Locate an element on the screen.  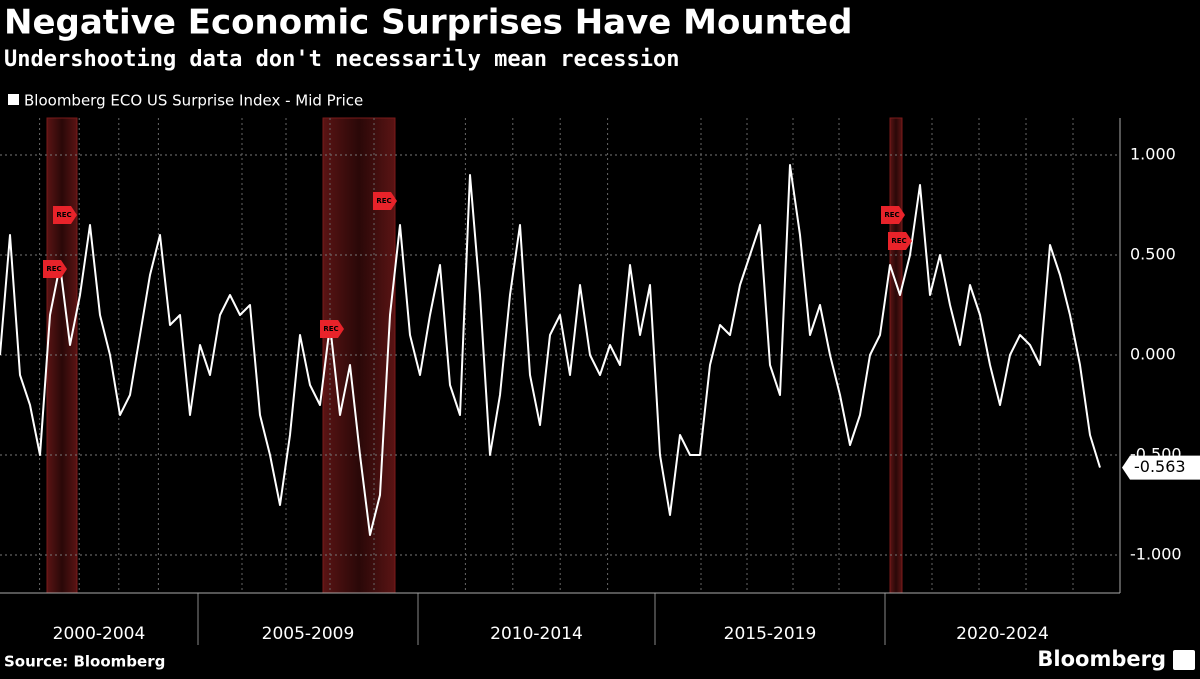
source: Source: Bloomberg is located at coordinates (84, 662).